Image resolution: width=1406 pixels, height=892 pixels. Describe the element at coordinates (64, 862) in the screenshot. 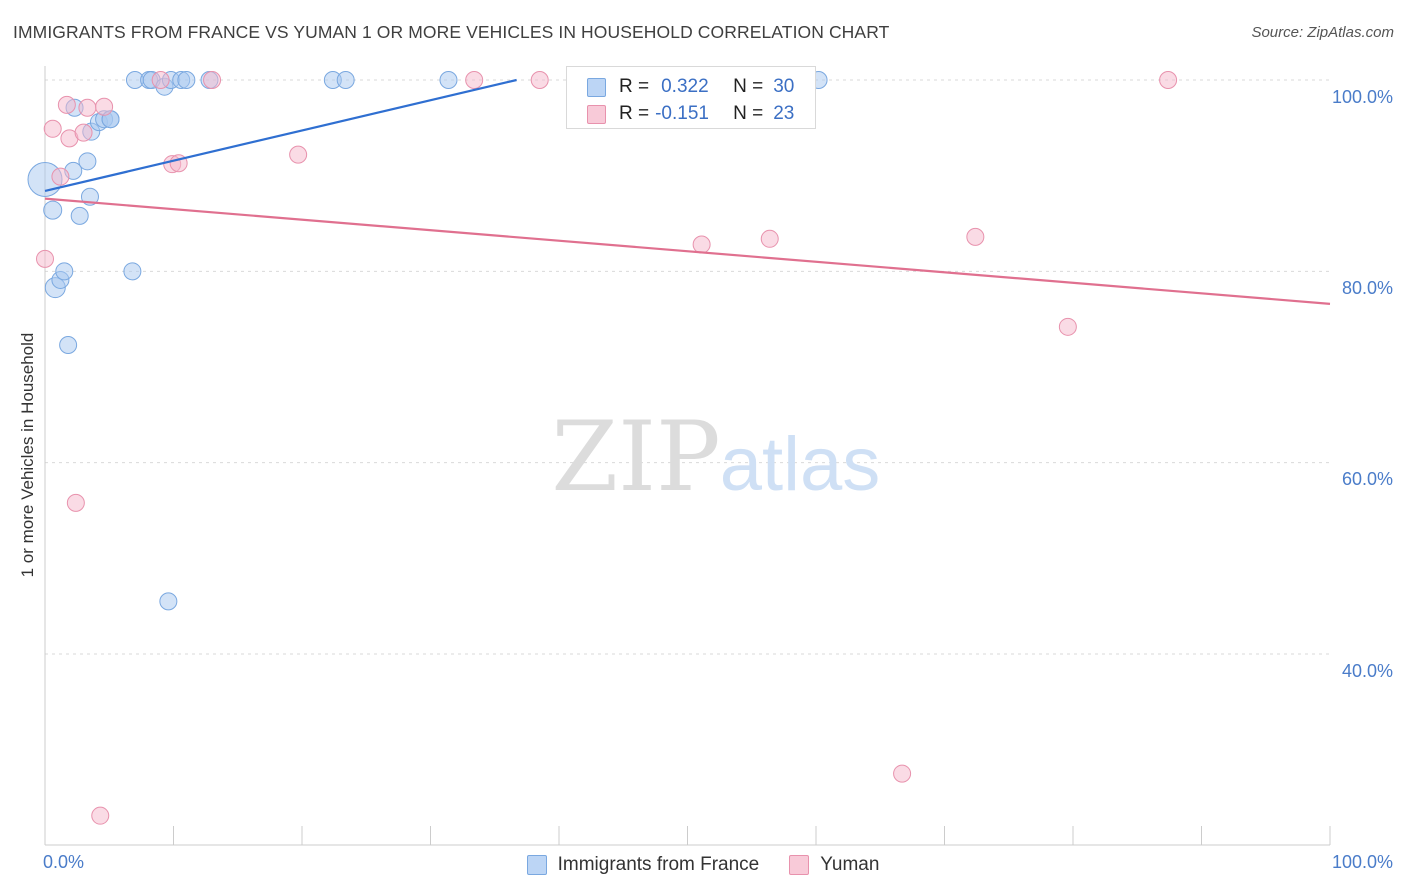

I see `x-tick-label-min: 0.0%` at that location.